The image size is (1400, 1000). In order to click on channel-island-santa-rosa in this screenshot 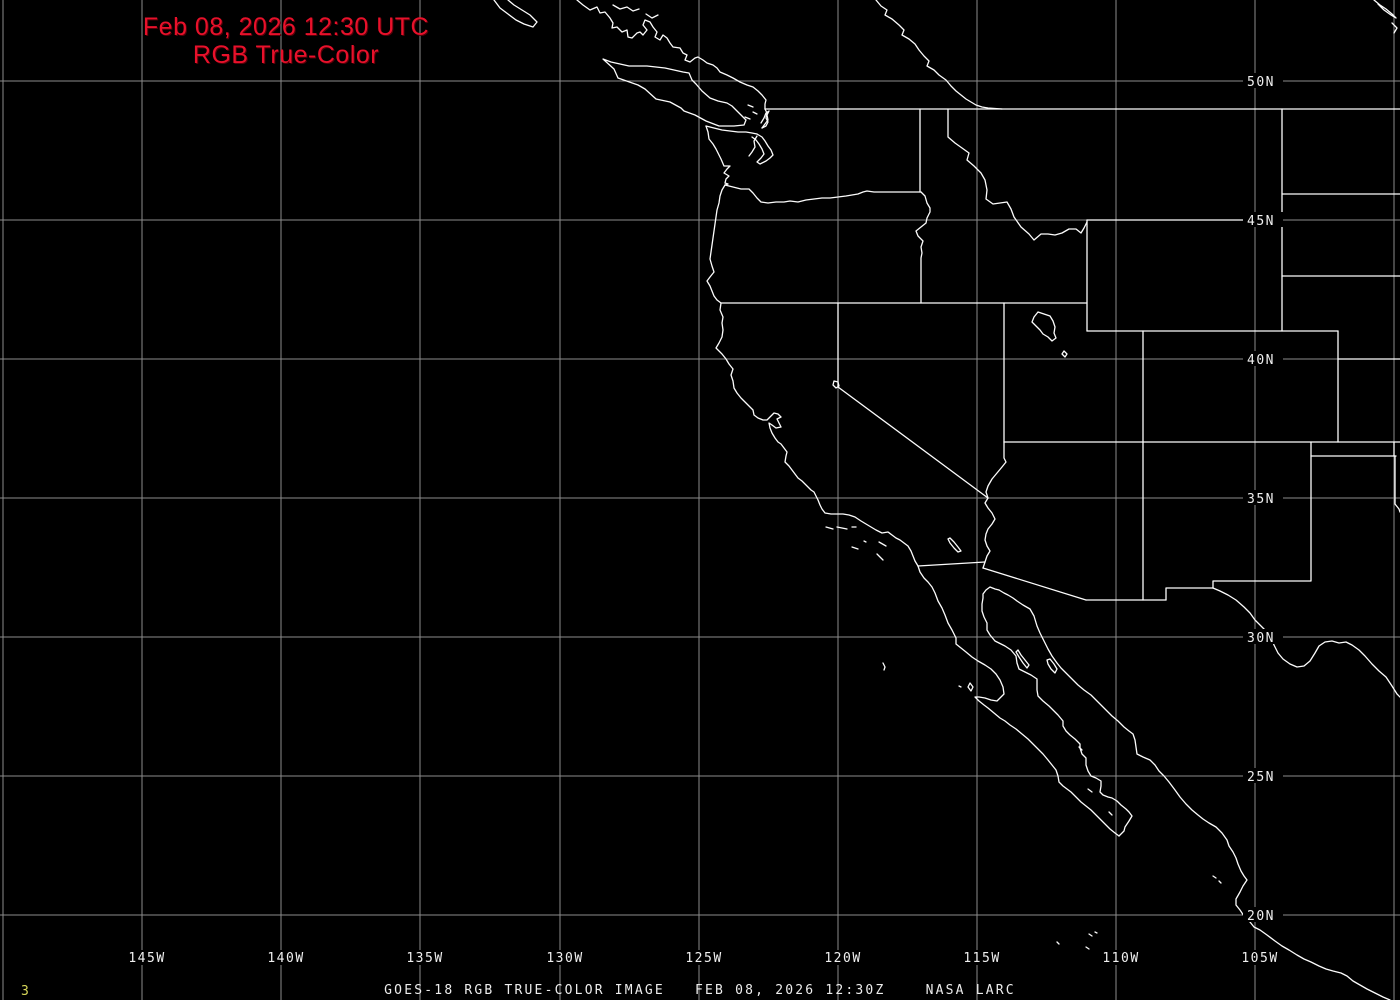, I will do `click(829, 528)`.